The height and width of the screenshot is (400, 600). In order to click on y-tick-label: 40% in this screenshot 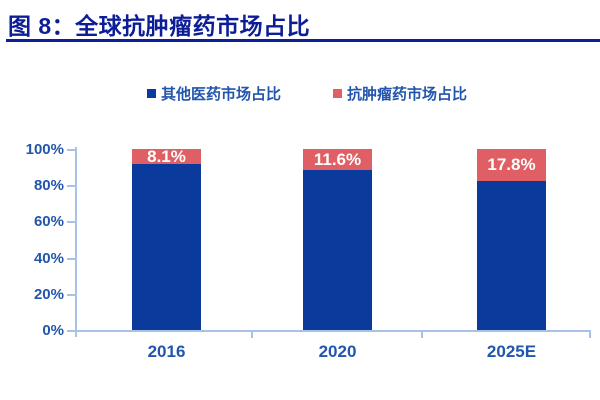, I will do `click(48, 258)`.